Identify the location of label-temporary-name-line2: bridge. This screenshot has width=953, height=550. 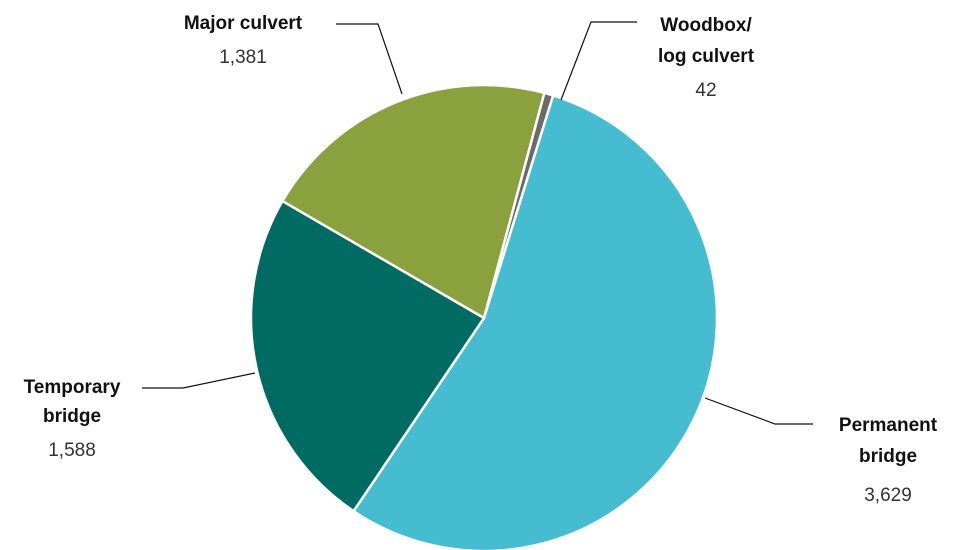
(72, 416).